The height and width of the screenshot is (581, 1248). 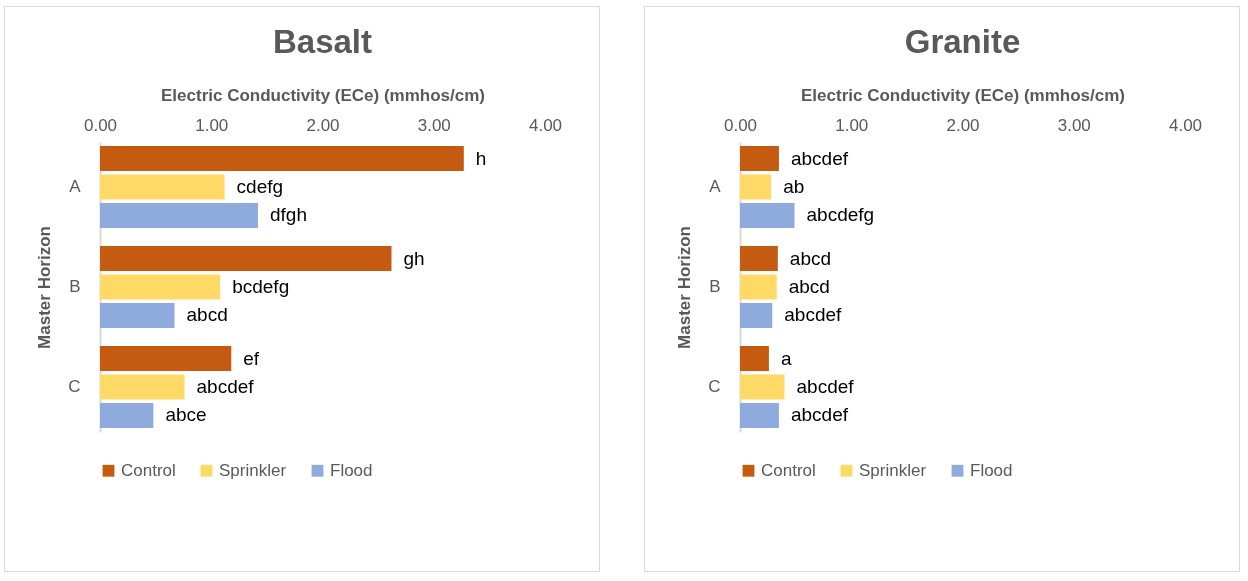 What do you see at coordinates (481, 158) in the screenshot?
I see `data-label: h` at bounding box center [481, 158].